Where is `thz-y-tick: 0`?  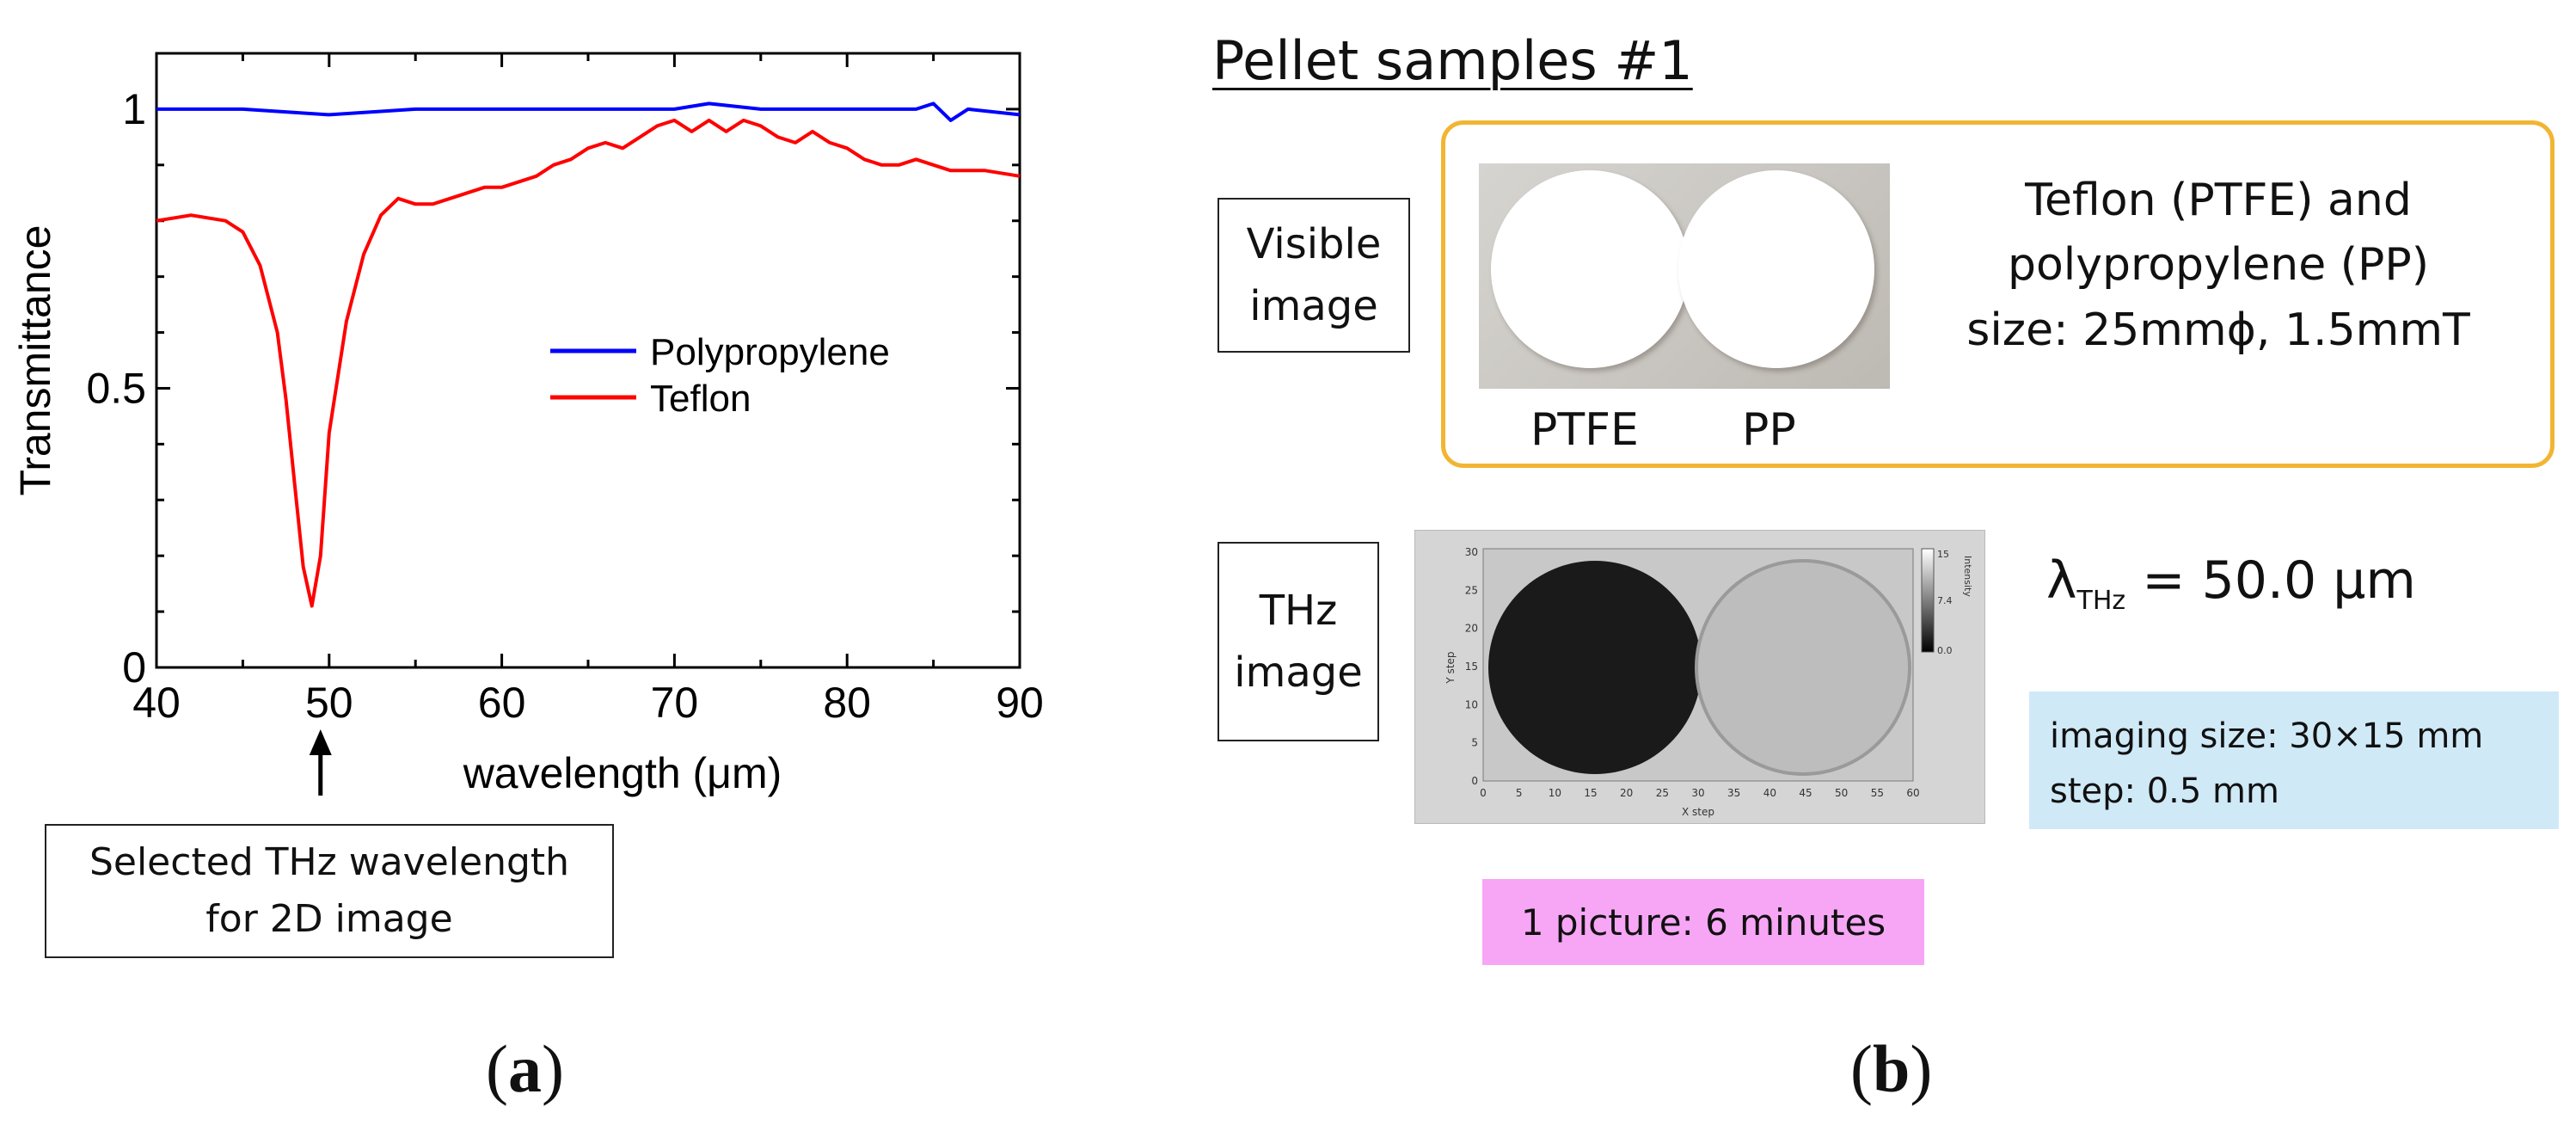
thz-y-tick: 0 is located at coordinates (1474, 781).